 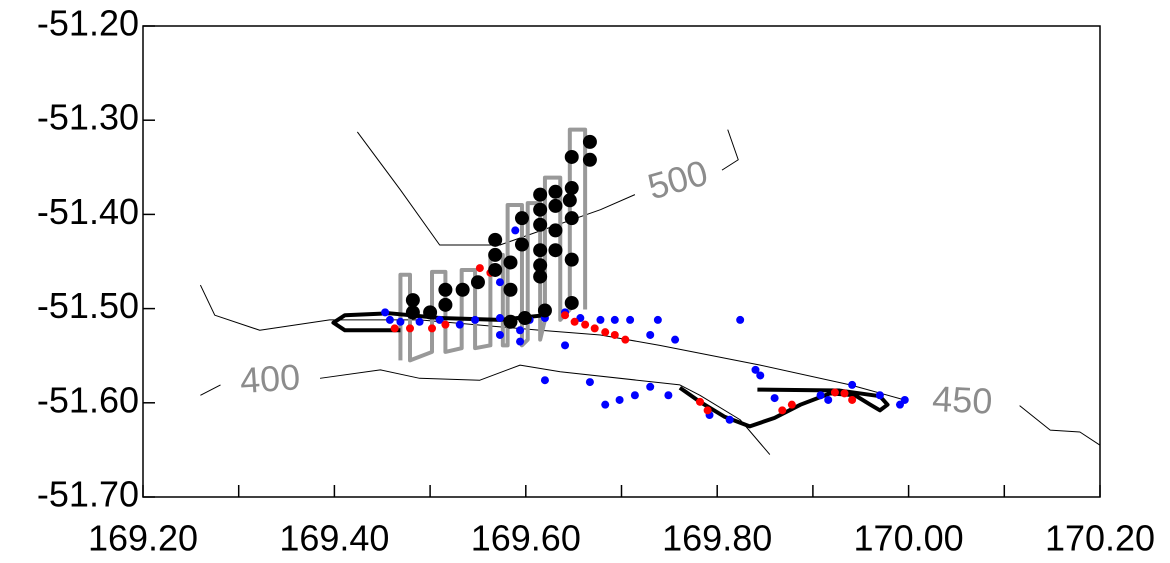 I want to click on y-tick-label: -51.40, so click(x=88, y=211).